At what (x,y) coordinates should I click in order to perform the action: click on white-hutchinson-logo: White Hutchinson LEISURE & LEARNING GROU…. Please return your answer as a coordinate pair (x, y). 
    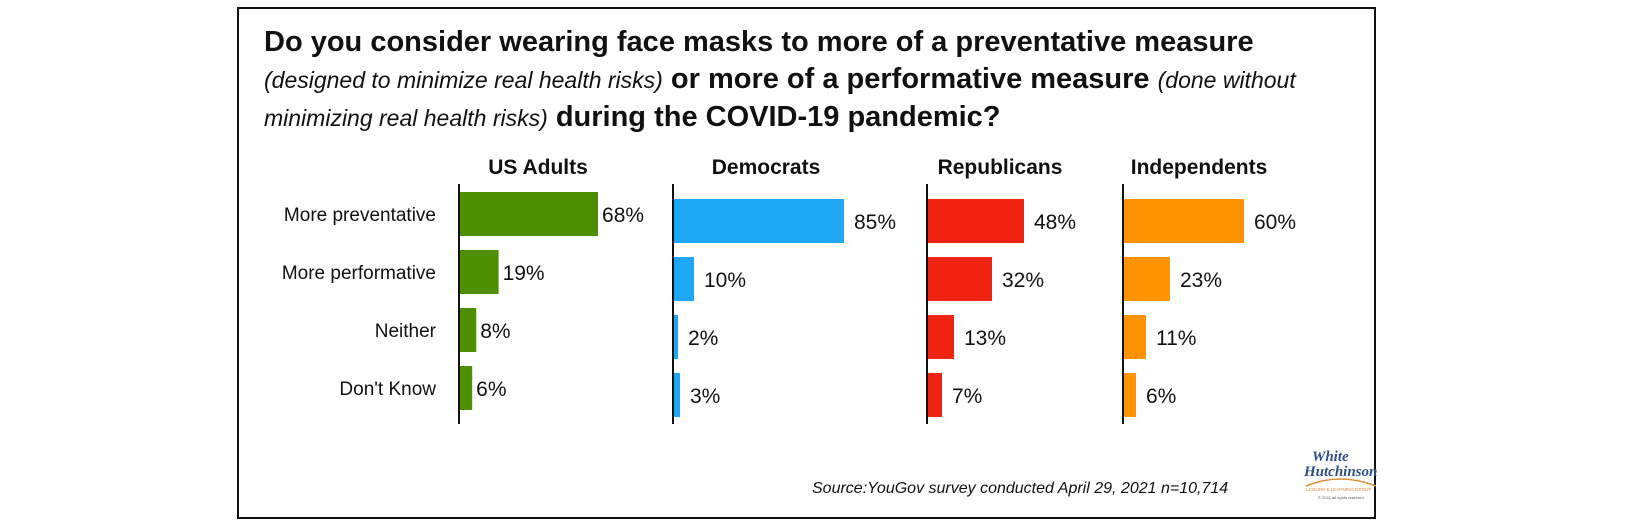
    Looking at the image, I should click on (1340, 474).